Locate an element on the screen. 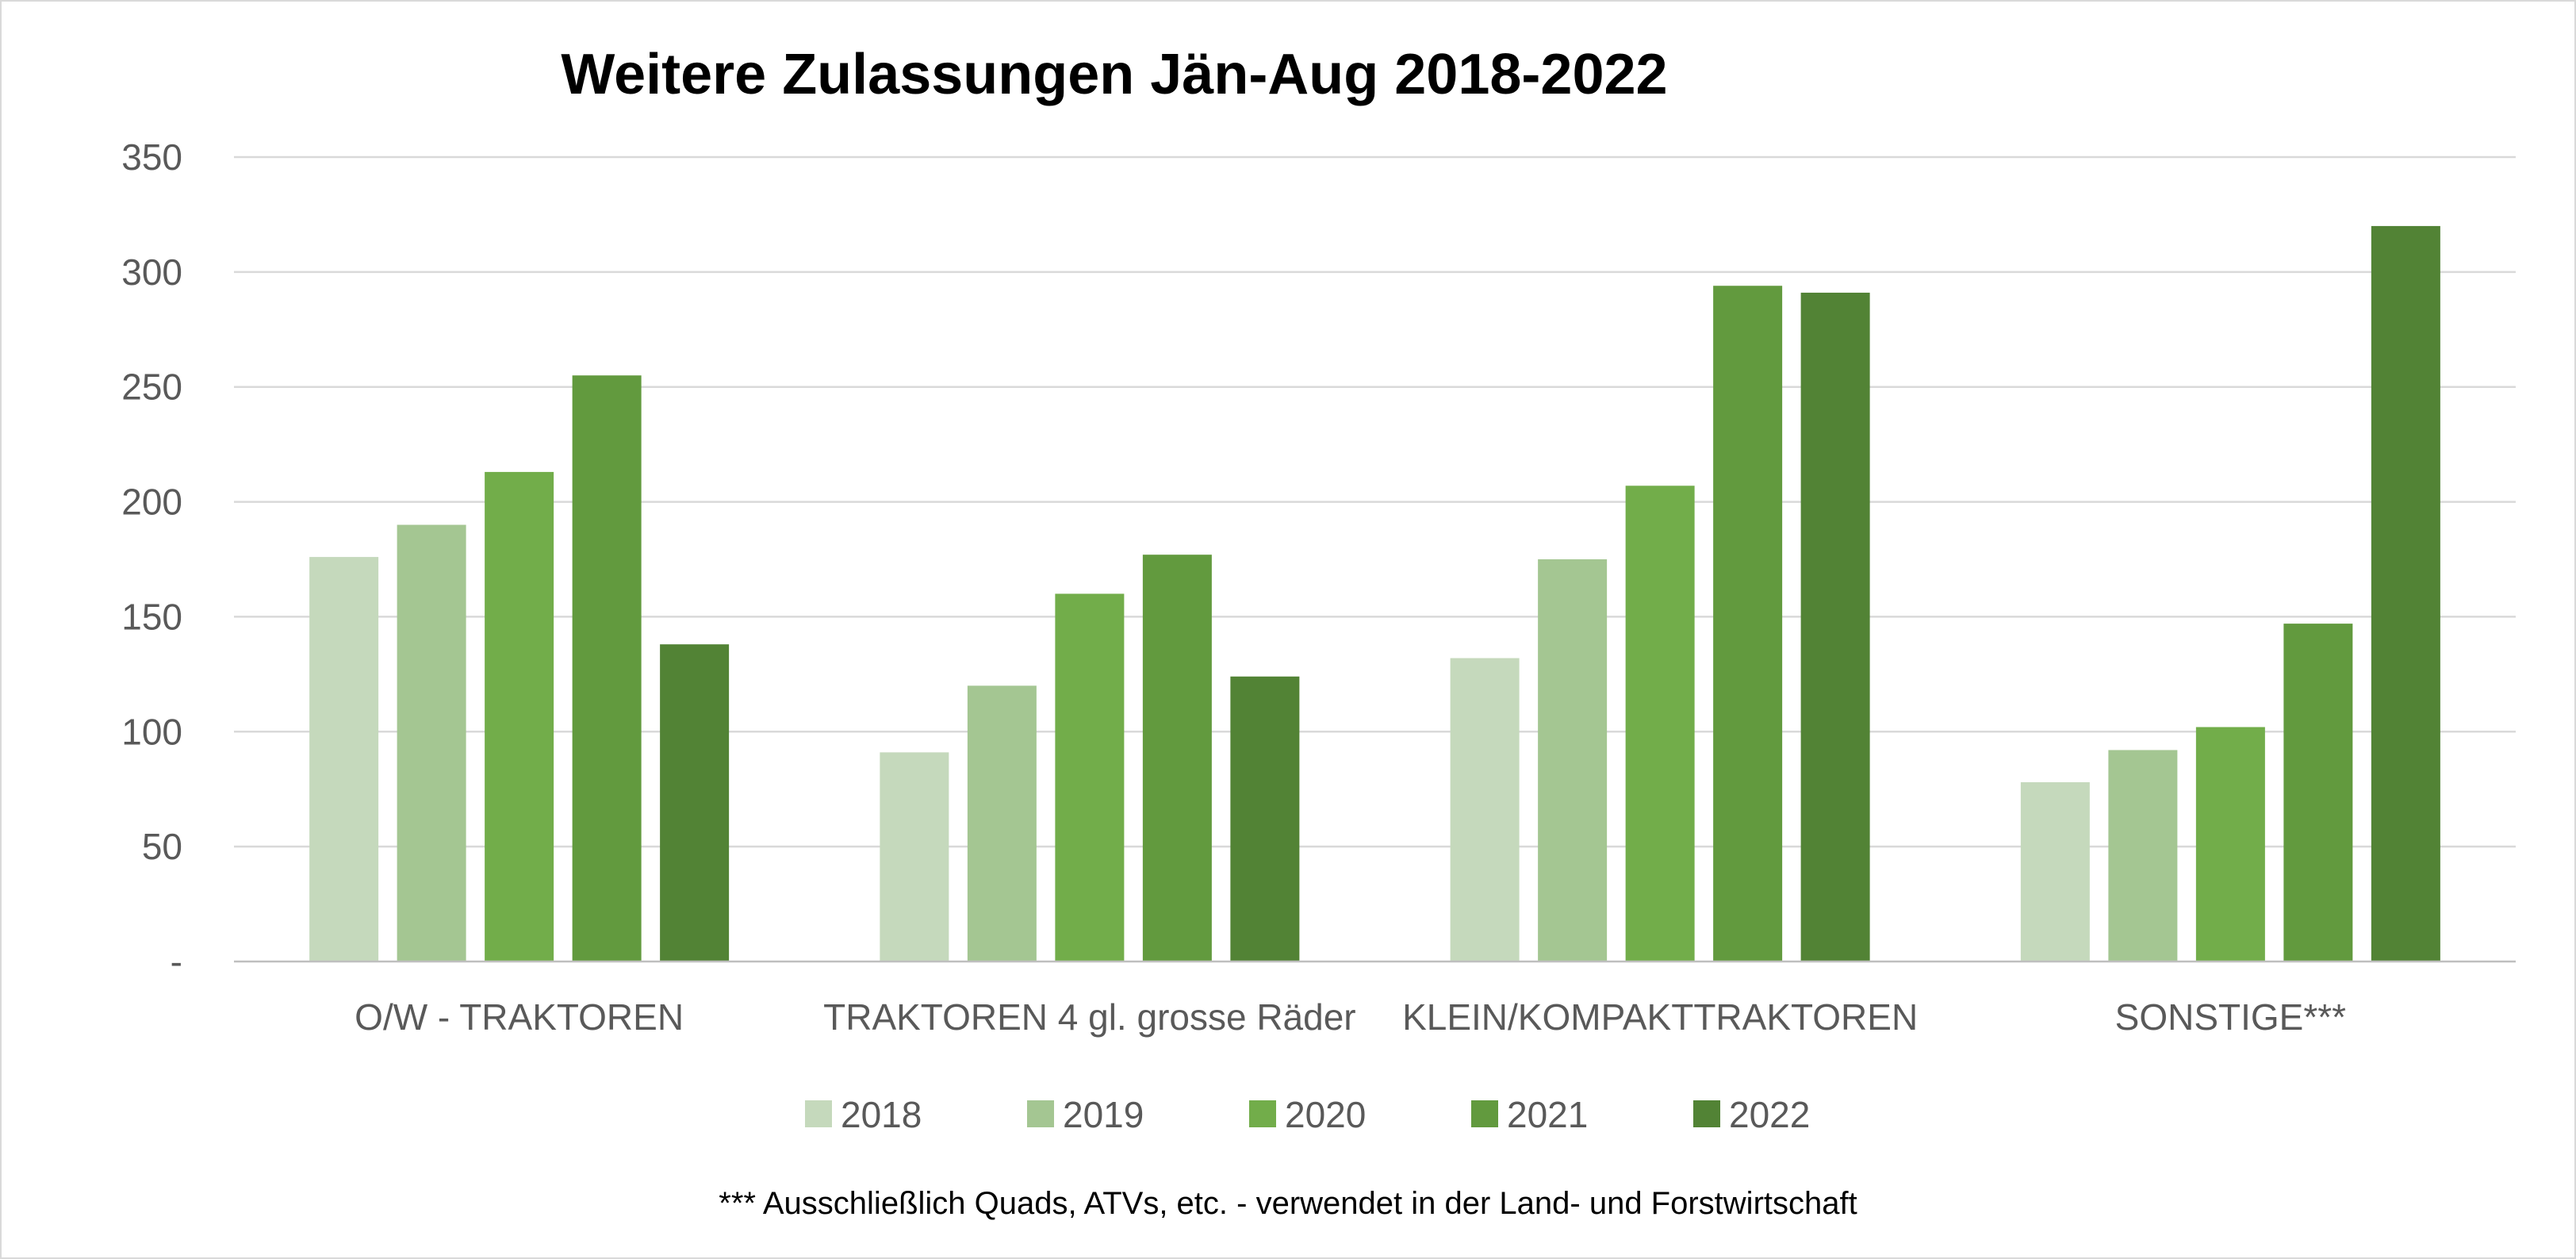 The image size is (2576, 1259). legend-label: 2018 is located at coordinates (882, 1114).